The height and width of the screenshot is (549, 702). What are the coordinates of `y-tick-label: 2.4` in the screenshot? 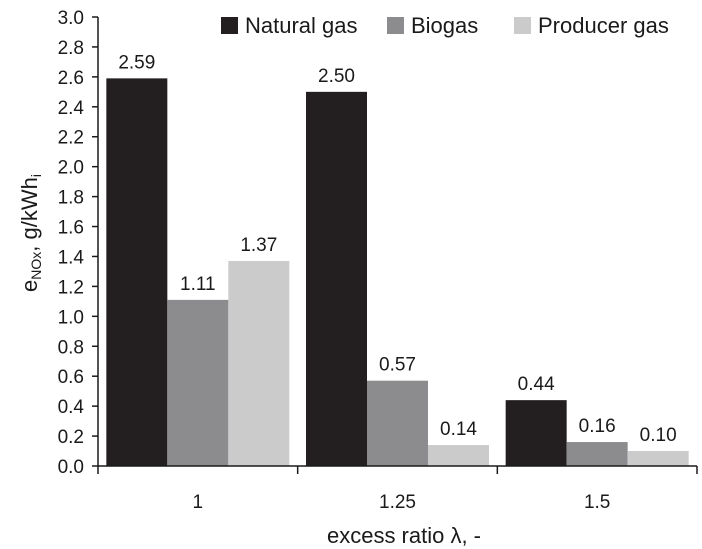 It's located at (71, 108).